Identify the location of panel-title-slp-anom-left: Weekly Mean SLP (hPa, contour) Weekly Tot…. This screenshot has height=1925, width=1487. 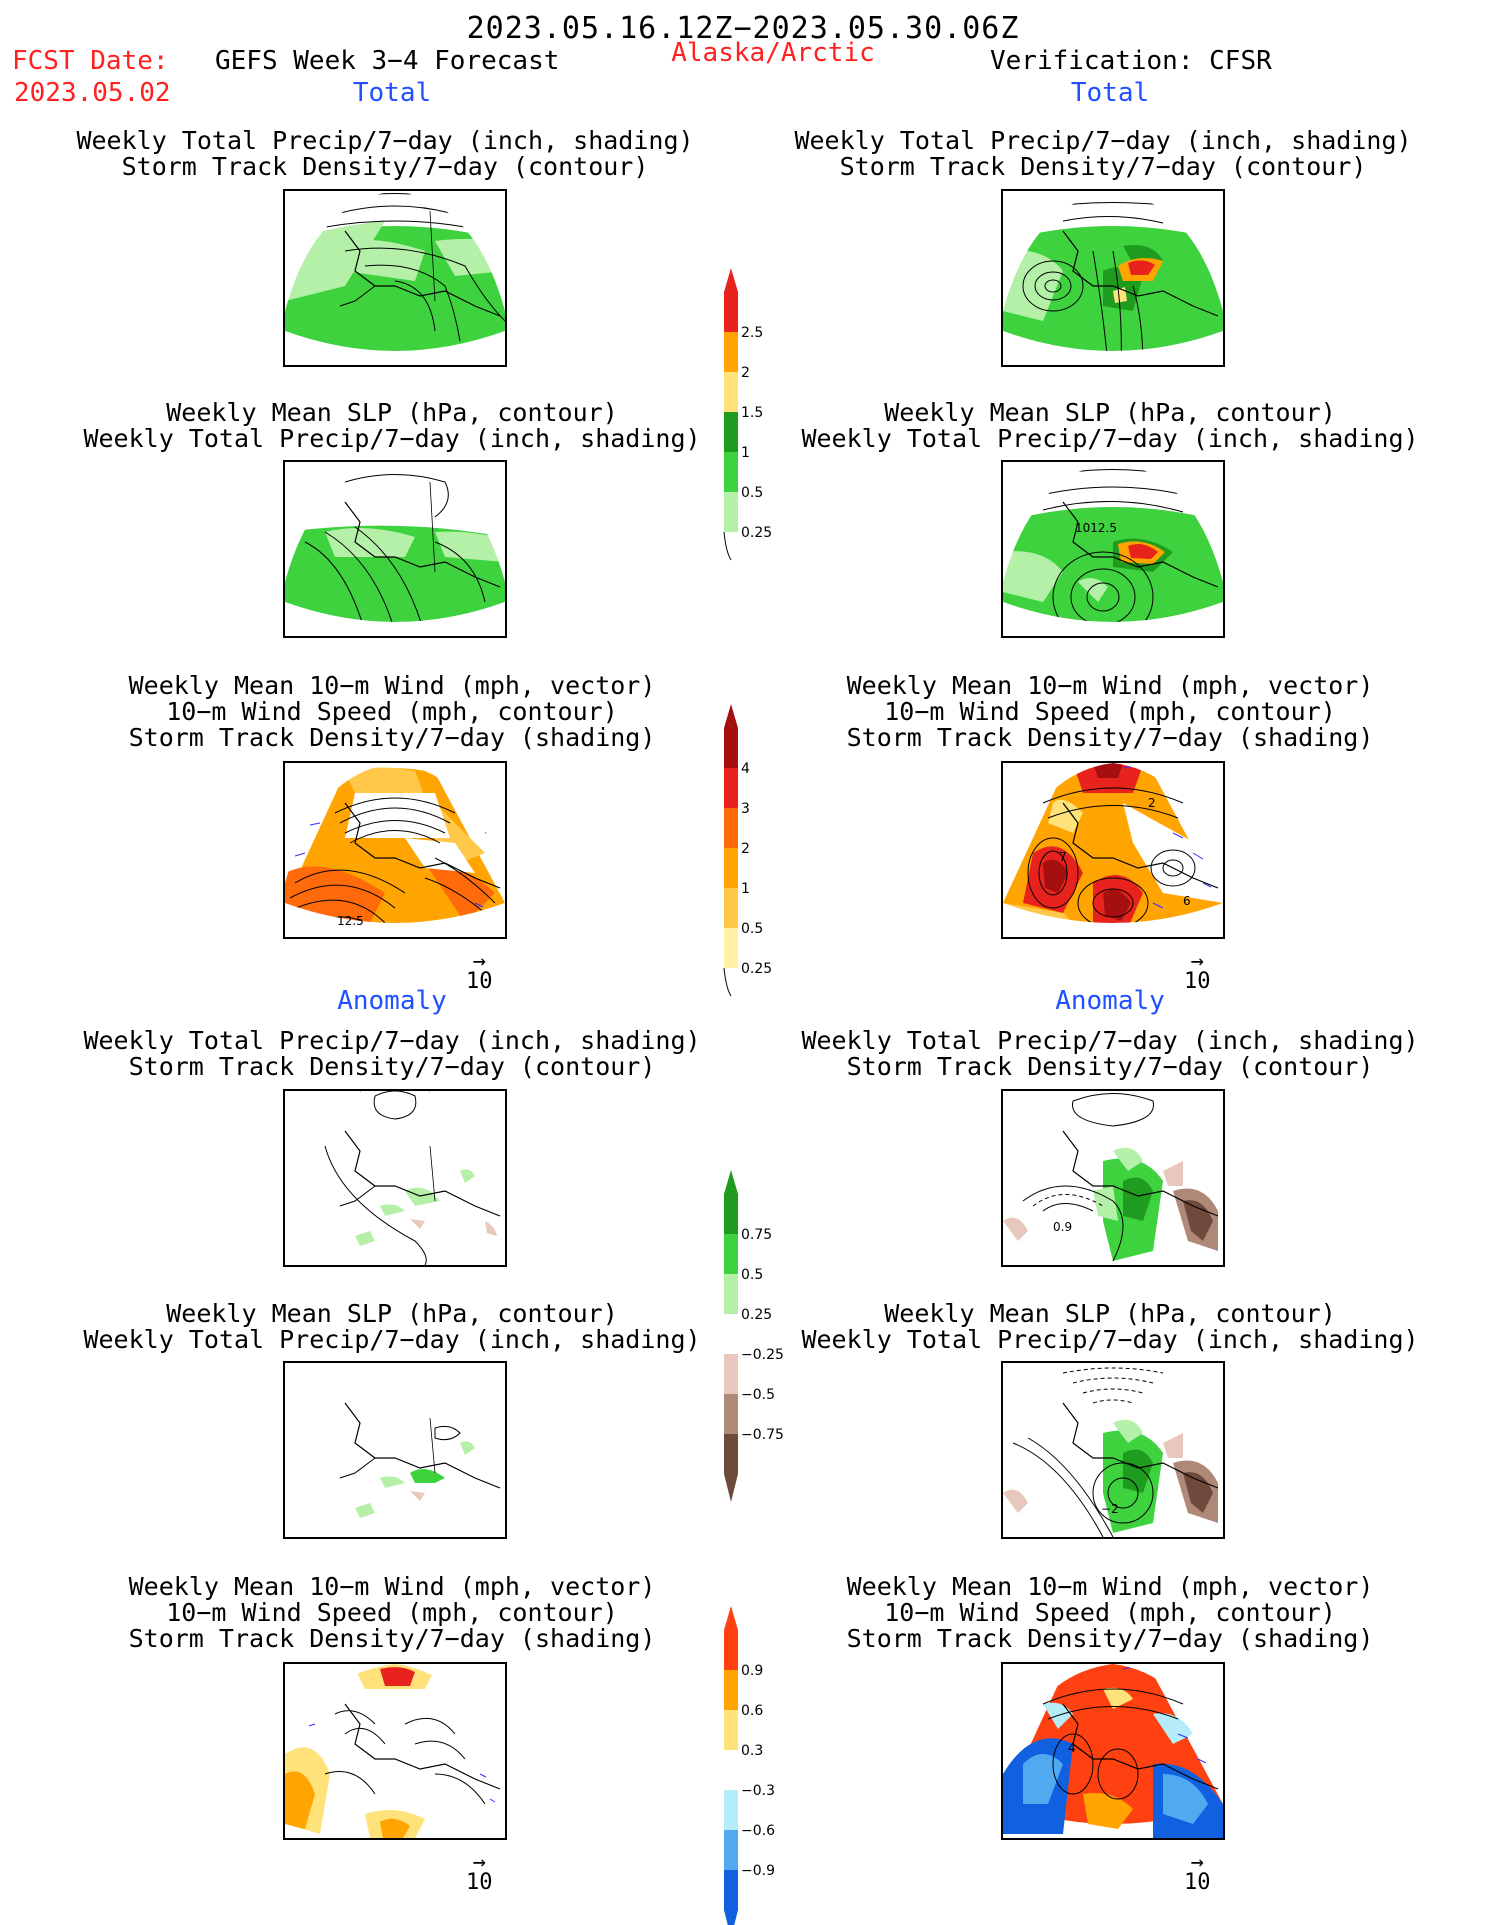
(392, 1326).